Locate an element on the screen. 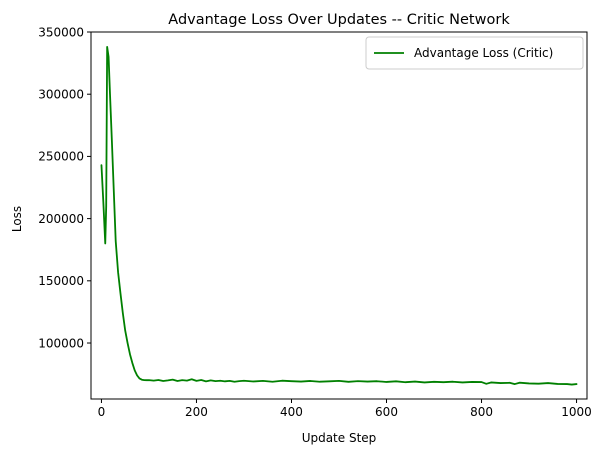 The image size is (597, 455). y-tick-label: 150000 is located at coordinates (61, 281).